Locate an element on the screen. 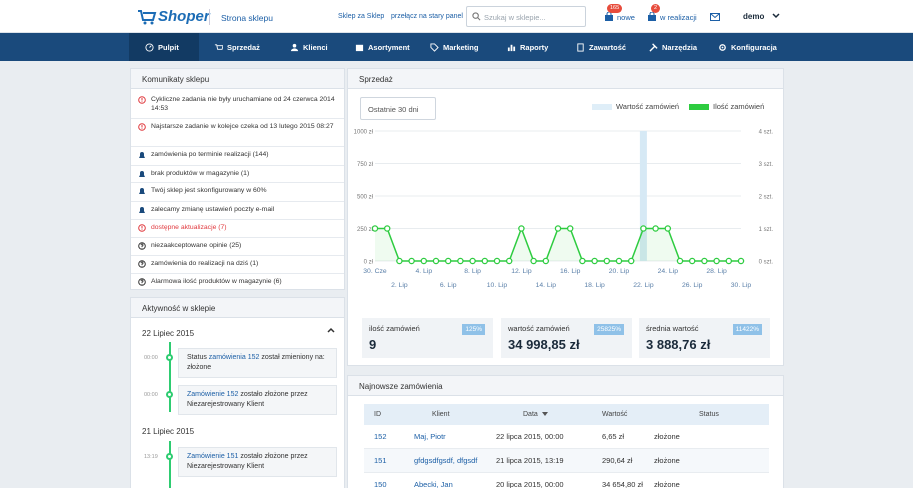 This screenshot has height=488, width=913. users-icon is located at coordinates (294, 47).